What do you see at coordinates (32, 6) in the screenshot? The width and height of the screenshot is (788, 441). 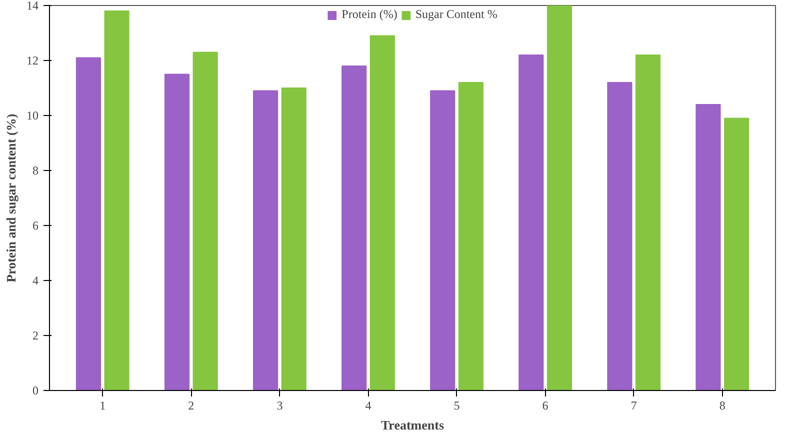 I see `y-tick-label: 14` at bounding box center [32, 6].